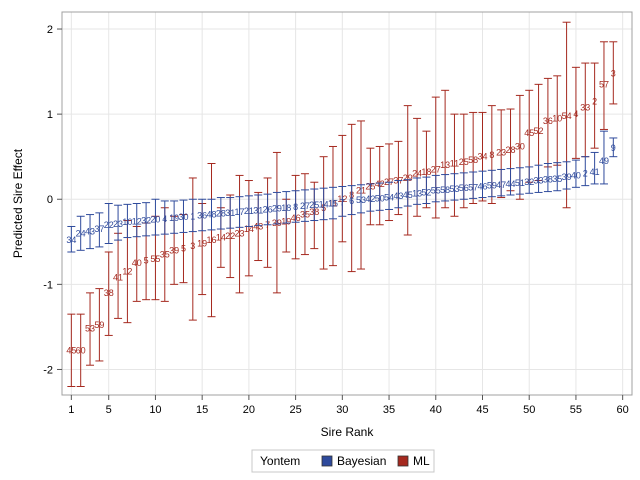  I want to click on point-label: 26, so click(268, 209).